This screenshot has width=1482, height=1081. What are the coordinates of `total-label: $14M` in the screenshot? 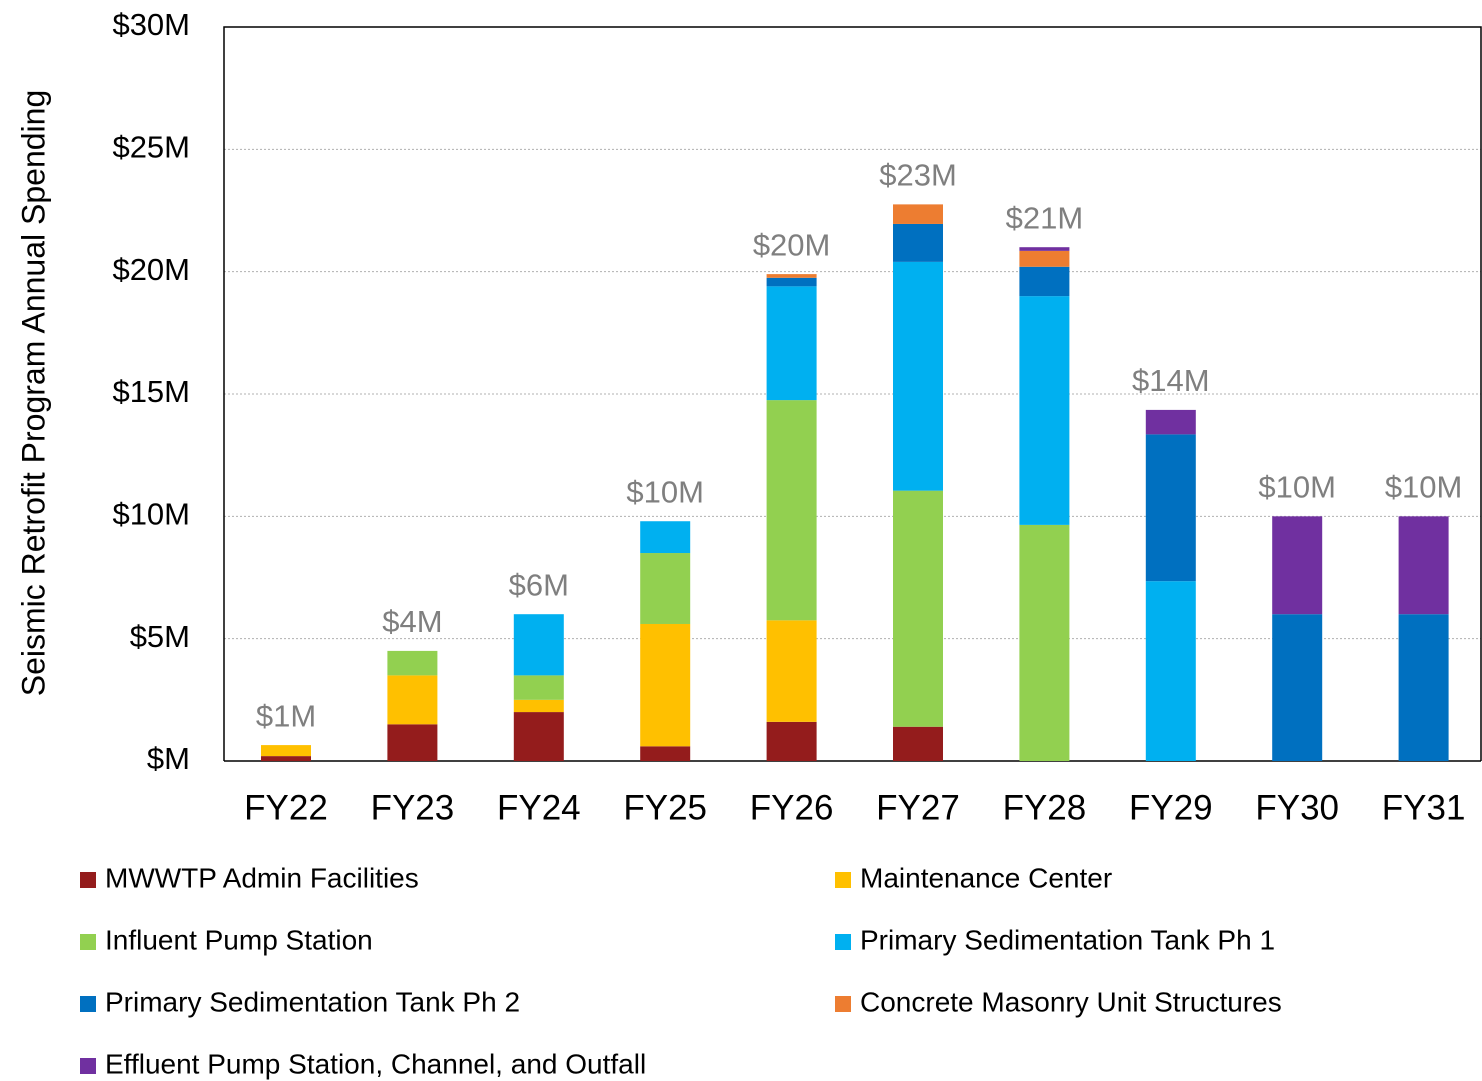 It's located at (1171, 380).